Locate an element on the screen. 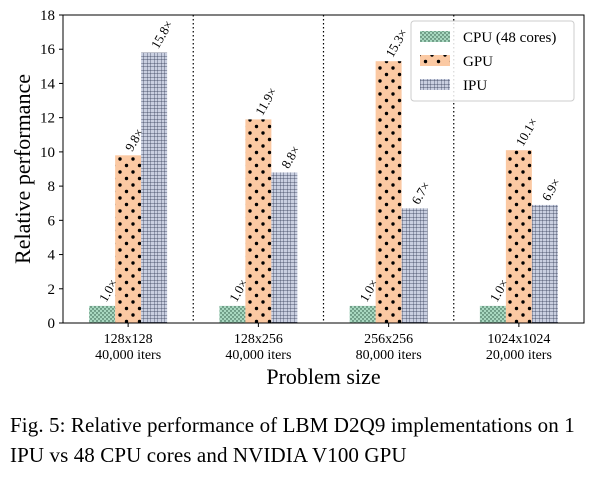 This screenshot has height=477, width=595. legend: CPU (48 cores) GPU IPU is located at coordinates (492, 61).